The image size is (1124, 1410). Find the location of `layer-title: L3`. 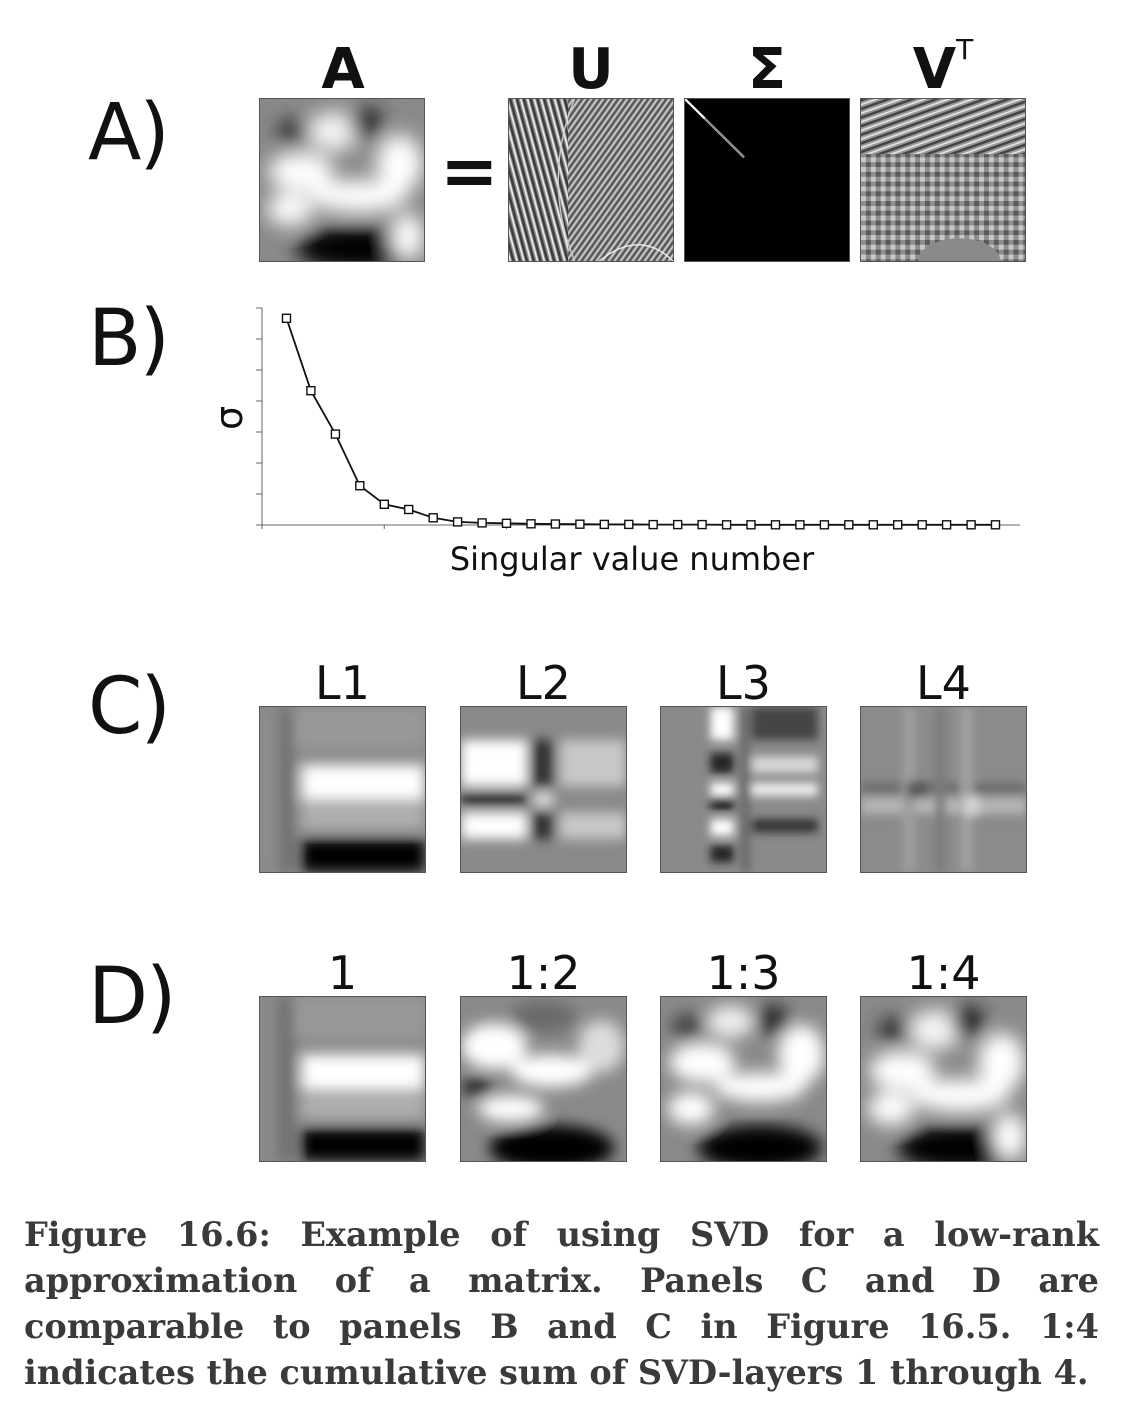

layer-title: L3 is located at coordinates (743, 683).